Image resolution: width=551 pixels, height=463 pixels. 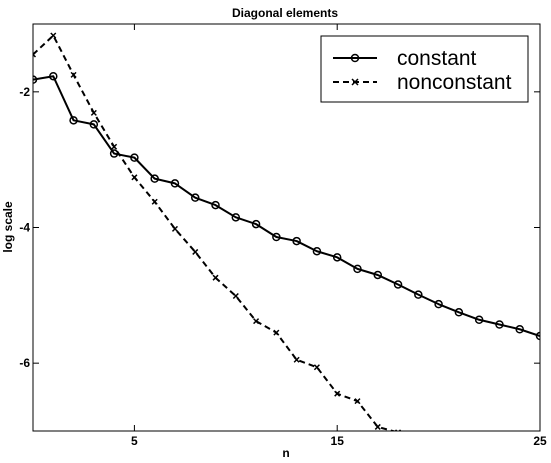 I want to click on x-axis-label: n, so click(x=285, y=453).